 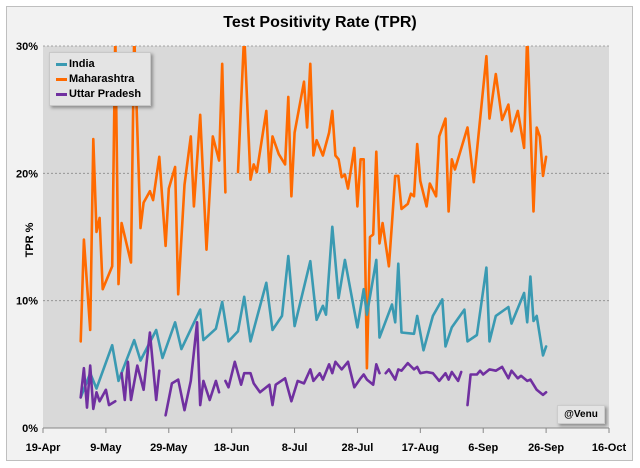 What do you see at coordinates (44, 448) in the screenshot?
I see `x-tick-label: 19-Apr` at bounding box center [44, 448].